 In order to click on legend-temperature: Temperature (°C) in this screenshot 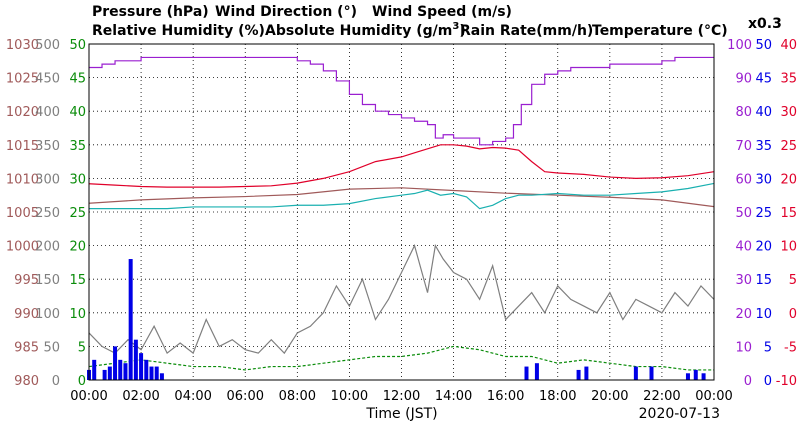, I will do `click(660, 31)`.